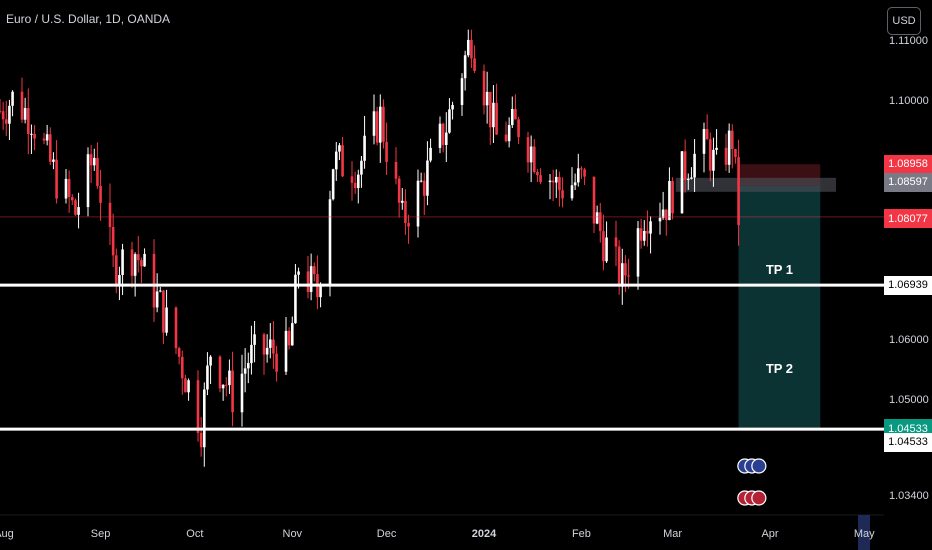 The height and width of the screenshot is (550, 932). What do you see at coordinates (908, 182) in the screenshot?
I see `price-label-entry: 1.08597` at bounding box center [908, 182].